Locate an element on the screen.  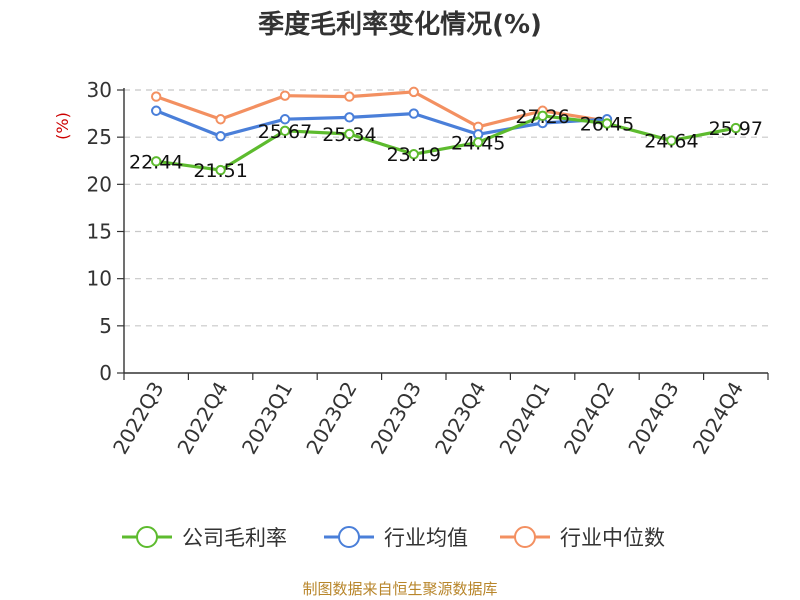
data-label-2023Q2: 25.34 is located at coordinates (349, 135).